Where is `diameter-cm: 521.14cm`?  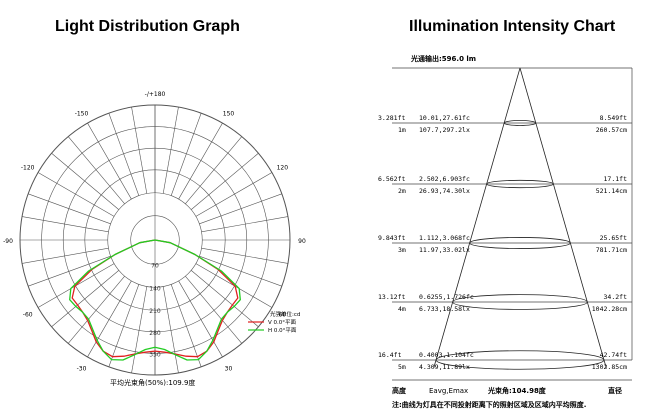
diameter-cm: 521.14cm is located at coordinates (611, 191).